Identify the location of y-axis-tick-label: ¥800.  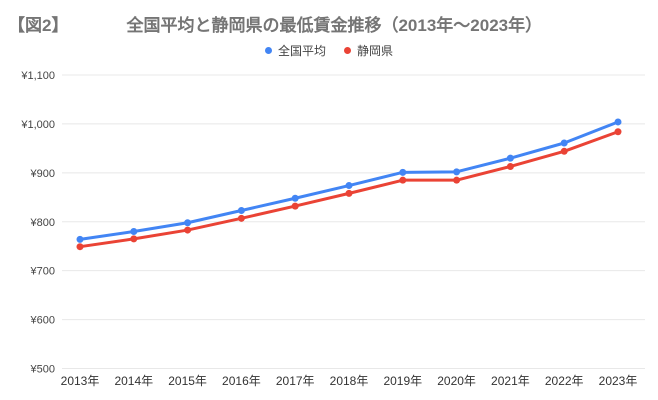
(42, 223).